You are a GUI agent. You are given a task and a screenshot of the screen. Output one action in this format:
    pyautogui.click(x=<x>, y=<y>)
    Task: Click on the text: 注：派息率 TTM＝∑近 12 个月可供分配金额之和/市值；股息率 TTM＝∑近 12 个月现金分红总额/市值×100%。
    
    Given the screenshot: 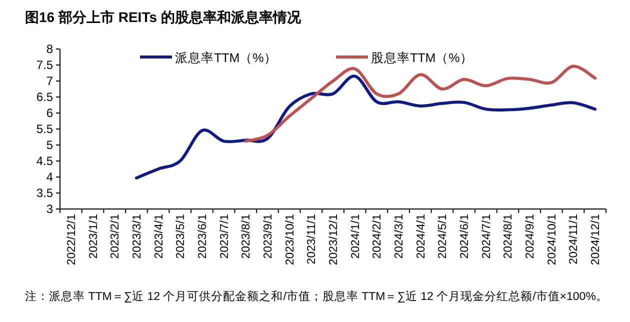 What is the action you would take?
    pyautogui.click(x=316, y=296)
    